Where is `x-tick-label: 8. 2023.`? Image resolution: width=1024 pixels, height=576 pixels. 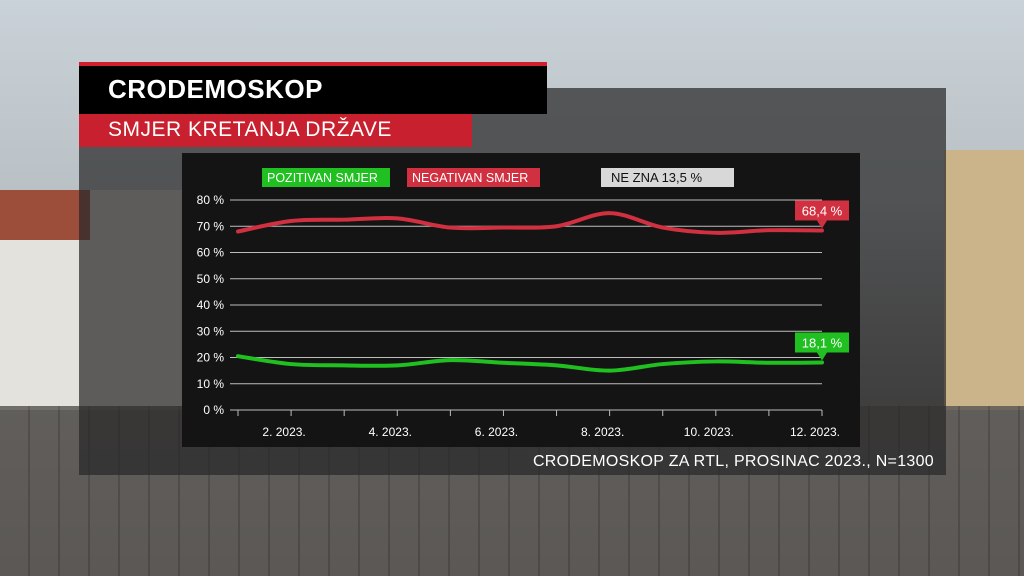
x-tick-label: 8. 2023. is located at coordinates (602, 432).